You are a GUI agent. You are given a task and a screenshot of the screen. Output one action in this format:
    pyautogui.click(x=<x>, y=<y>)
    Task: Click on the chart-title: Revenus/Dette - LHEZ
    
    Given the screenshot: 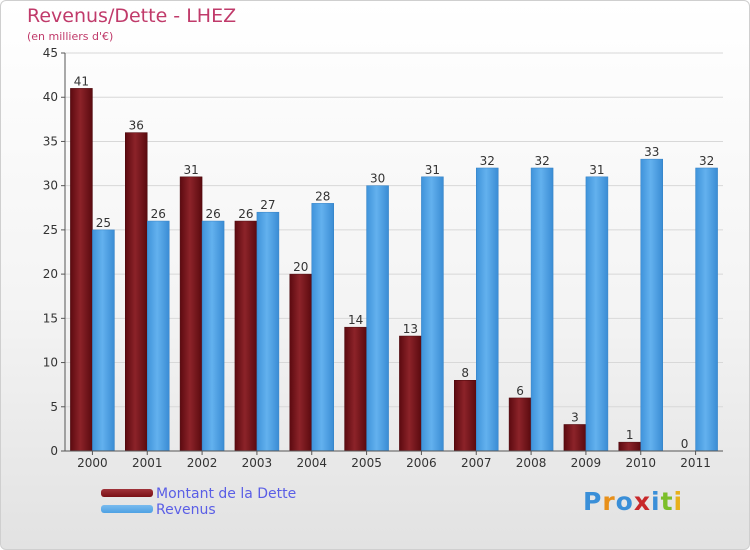 What is the action you would take?
    pyautogui.click(x=132, y=16)
    